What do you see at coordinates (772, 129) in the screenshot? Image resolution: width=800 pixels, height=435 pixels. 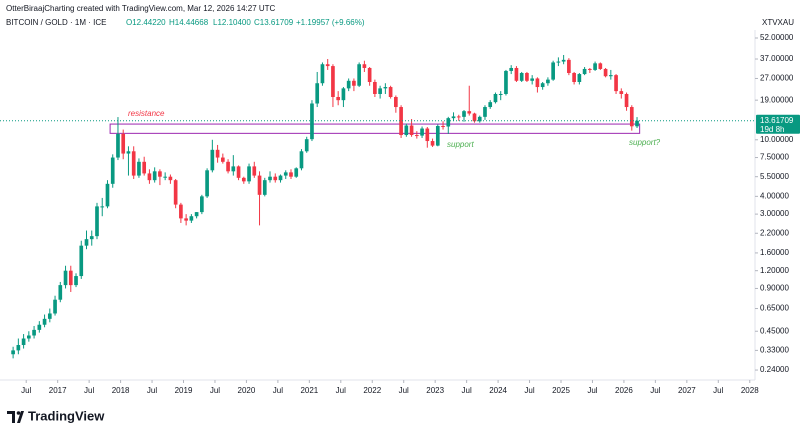 I see `countdown: 19d 8h` at bounding box center [772, 129].